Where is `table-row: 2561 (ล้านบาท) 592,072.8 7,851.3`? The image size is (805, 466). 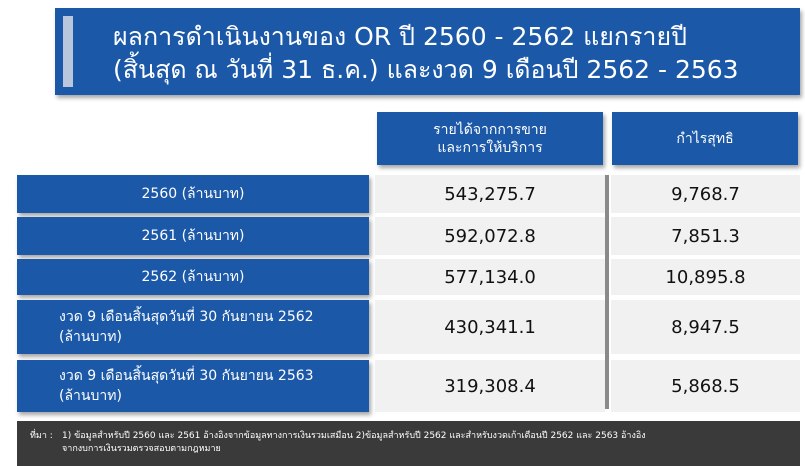
table-row: 2561 (ล้านบาท) 592,072.8 7,851.3 is located at coordinates (408, 236).